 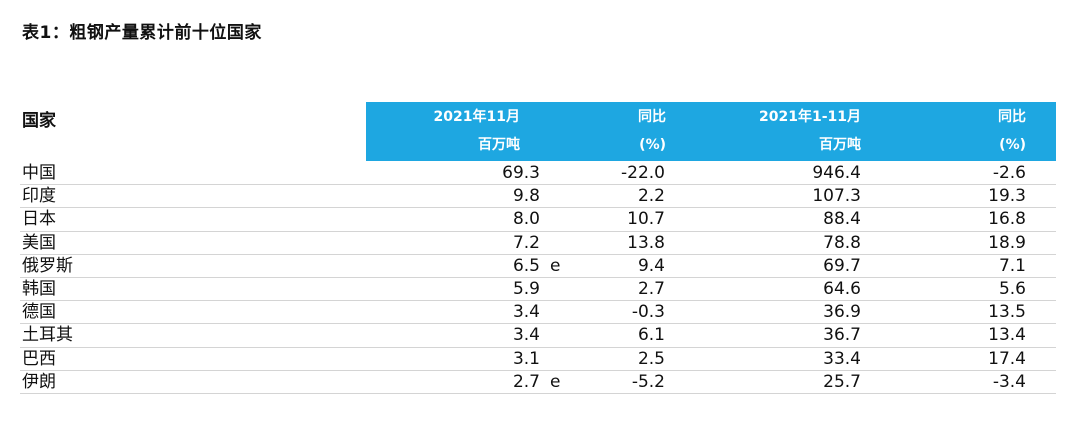 I want to click on ytd-yoy: 7.1, so click(x=1012, y=265).